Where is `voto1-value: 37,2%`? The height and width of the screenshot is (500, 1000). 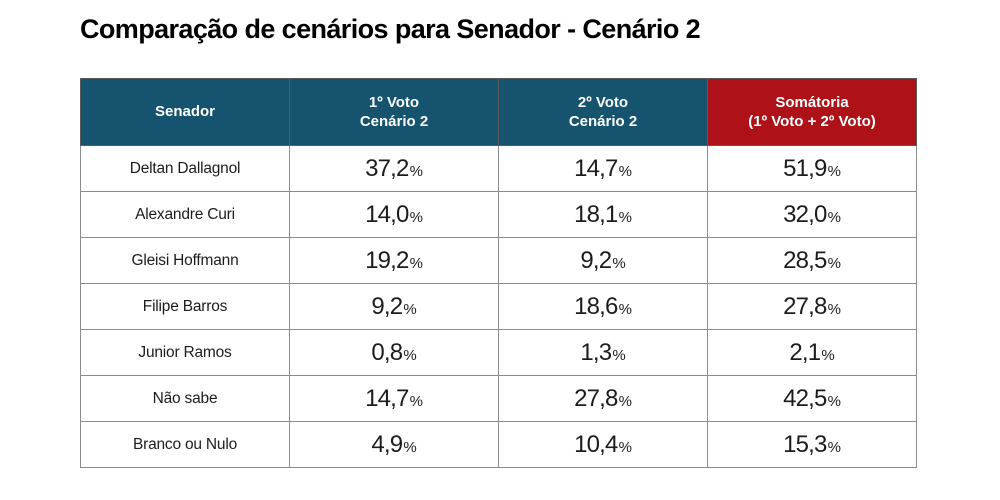 voto1-value: 37,2% is located at coordinates (394, 168).